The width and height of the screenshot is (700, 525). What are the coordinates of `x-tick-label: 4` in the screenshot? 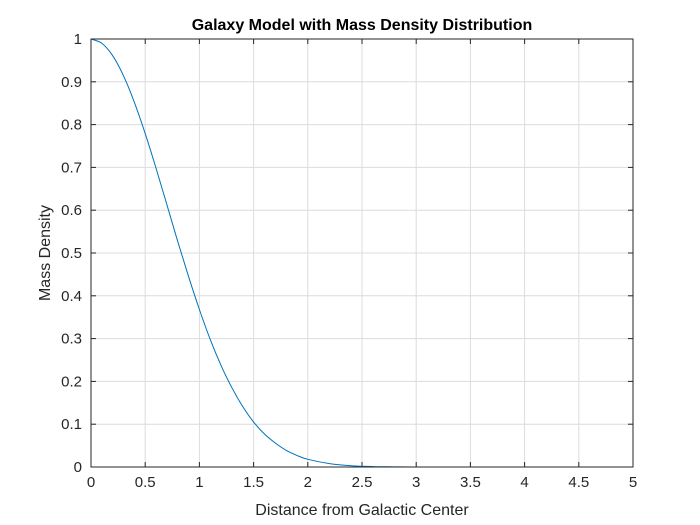 It's located at (524, 482).